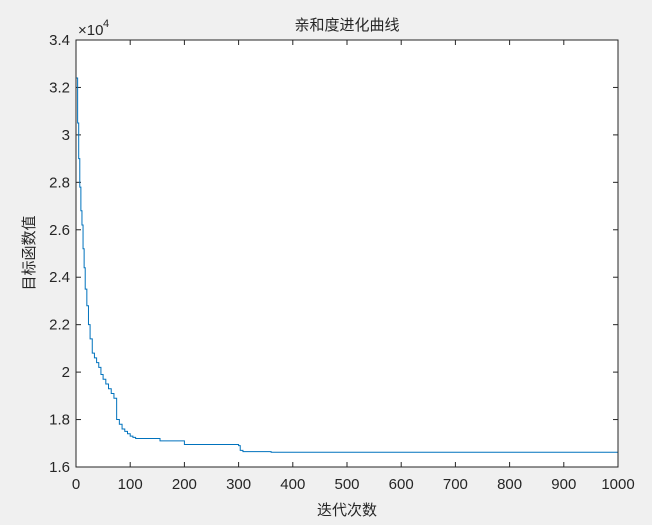 This screenshot has width=652, height=525. Describe the element at coordinates (90, 30) in the screenshot. I see `y-exponent-base: ×10` at that location.